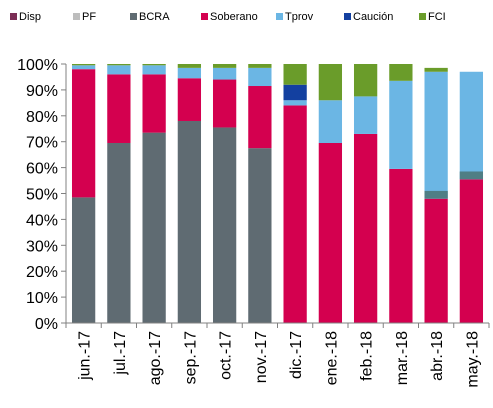 The image size is (493, 408). I want to click on x-tick-label-abr-18: abr.-18, so click(437, 356).